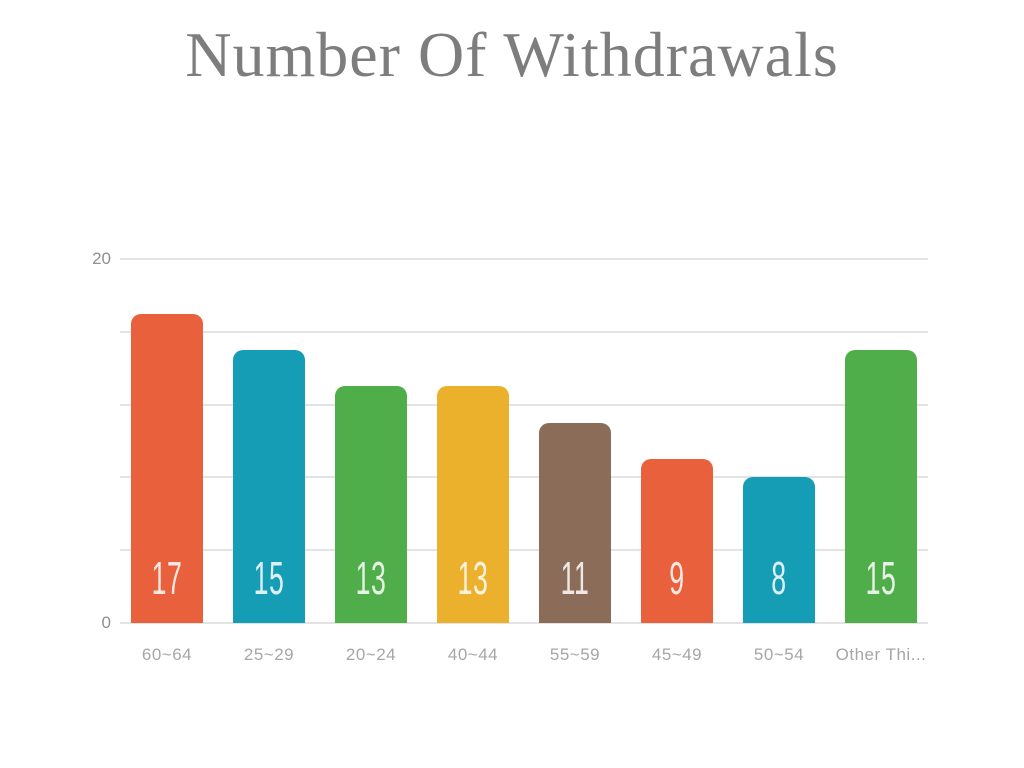  What do you see at coordinates (575, 522) in the screenshot?
I see `bar-55-59: 11` at bounding box center [575, 522].